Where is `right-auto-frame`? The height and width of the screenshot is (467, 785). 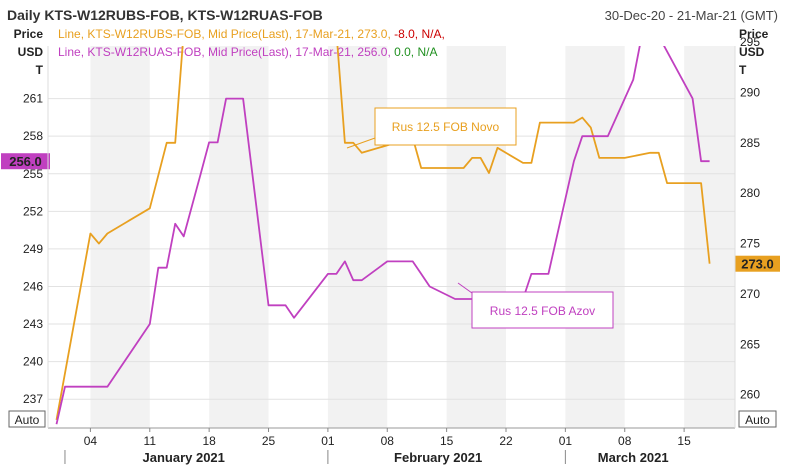
right-auto-frame is located at coordinates (757, 419).